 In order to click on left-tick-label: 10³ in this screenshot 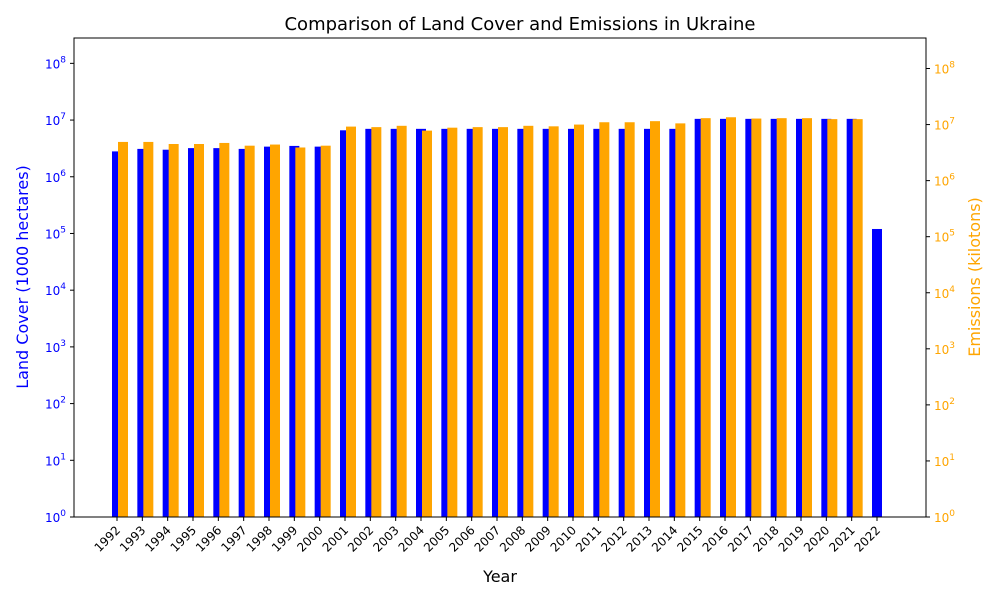, I will do `click(55, 347)`.